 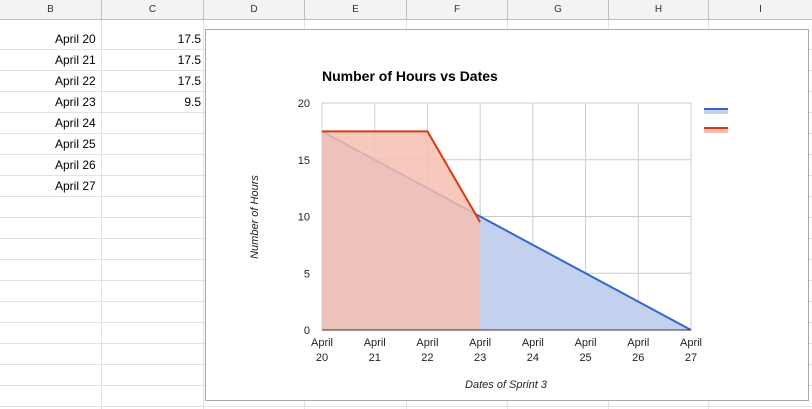 I want to click on column-header-B: B, so click(x=51, y=10).